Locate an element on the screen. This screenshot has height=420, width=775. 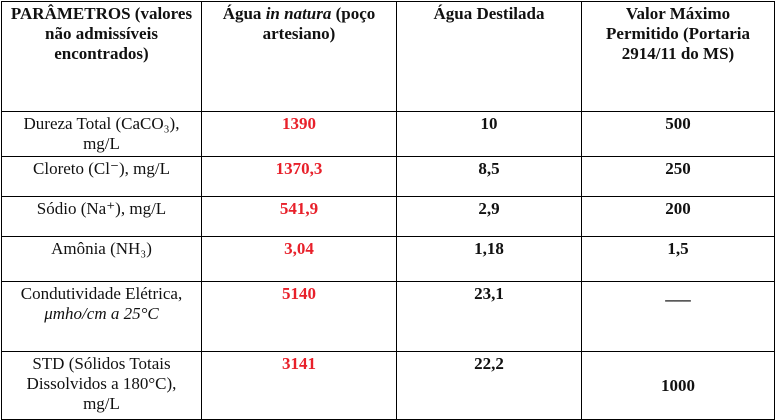
value-cell: 1370,3 is located at coordinates (299, 176).